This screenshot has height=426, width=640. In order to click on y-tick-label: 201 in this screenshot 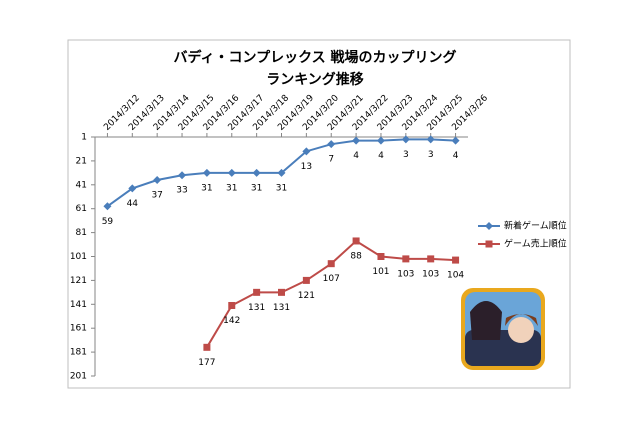, I will do `click(78, 377)`.